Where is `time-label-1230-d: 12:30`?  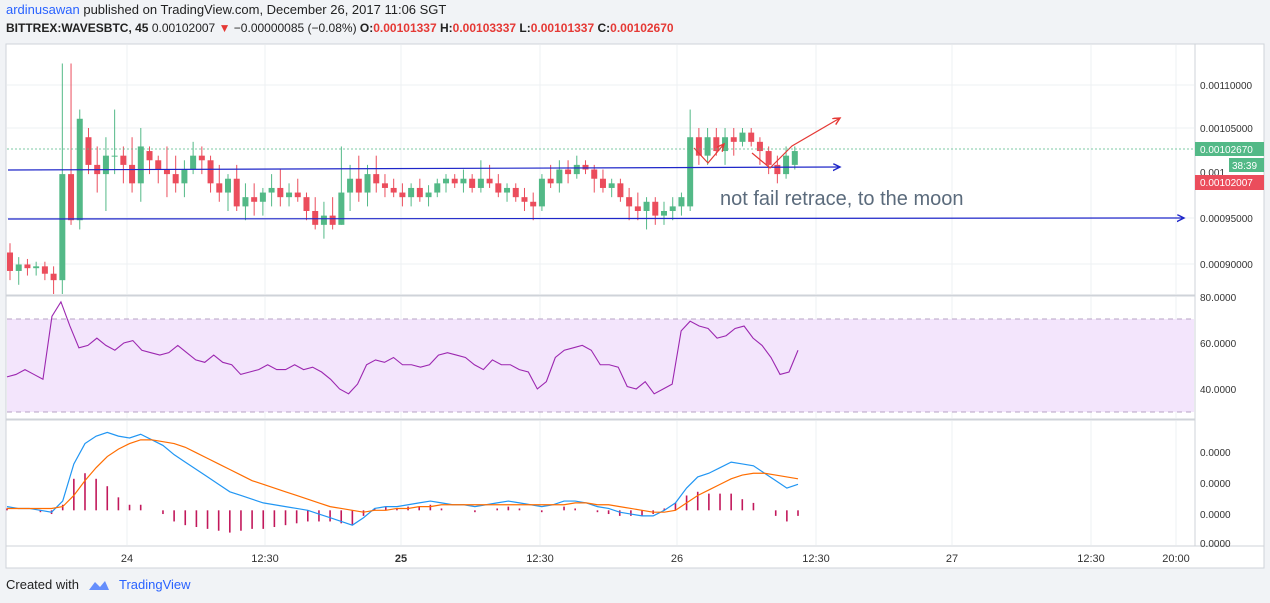
time-label-1230-d: 12:30 is located at coordinates (1091, 559).